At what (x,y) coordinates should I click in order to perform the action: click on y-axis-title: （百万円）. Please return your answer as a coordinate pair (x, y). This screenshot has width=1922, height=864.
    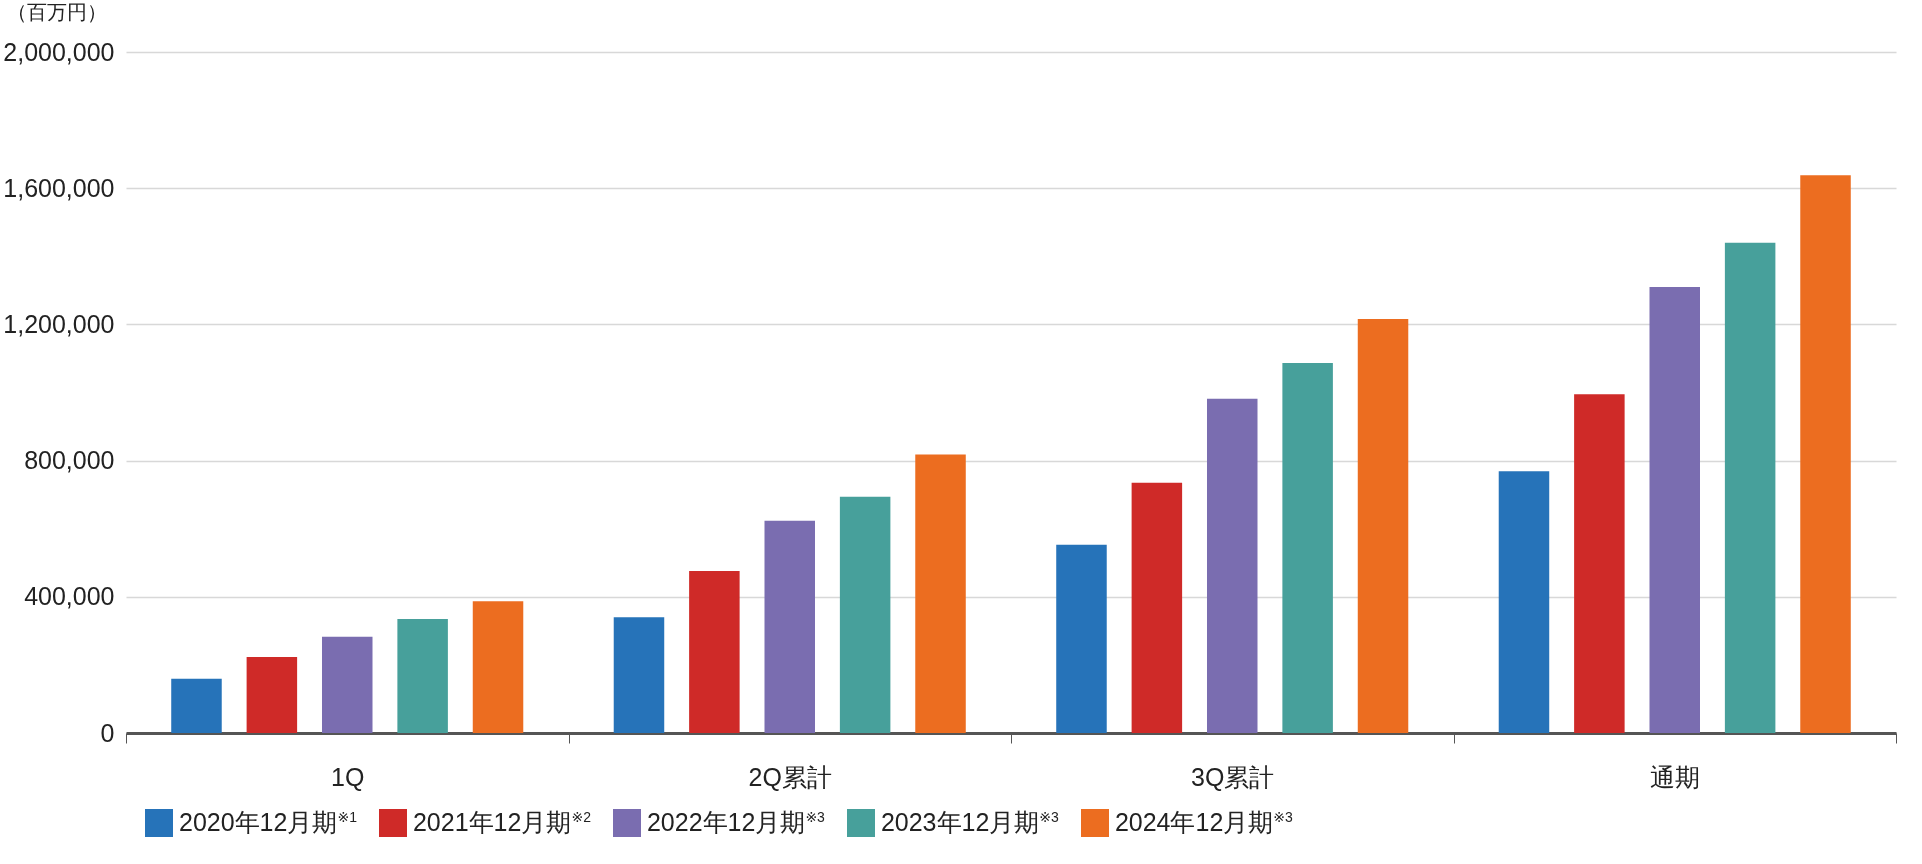
    Looking at the image, I should click on (56, 11).